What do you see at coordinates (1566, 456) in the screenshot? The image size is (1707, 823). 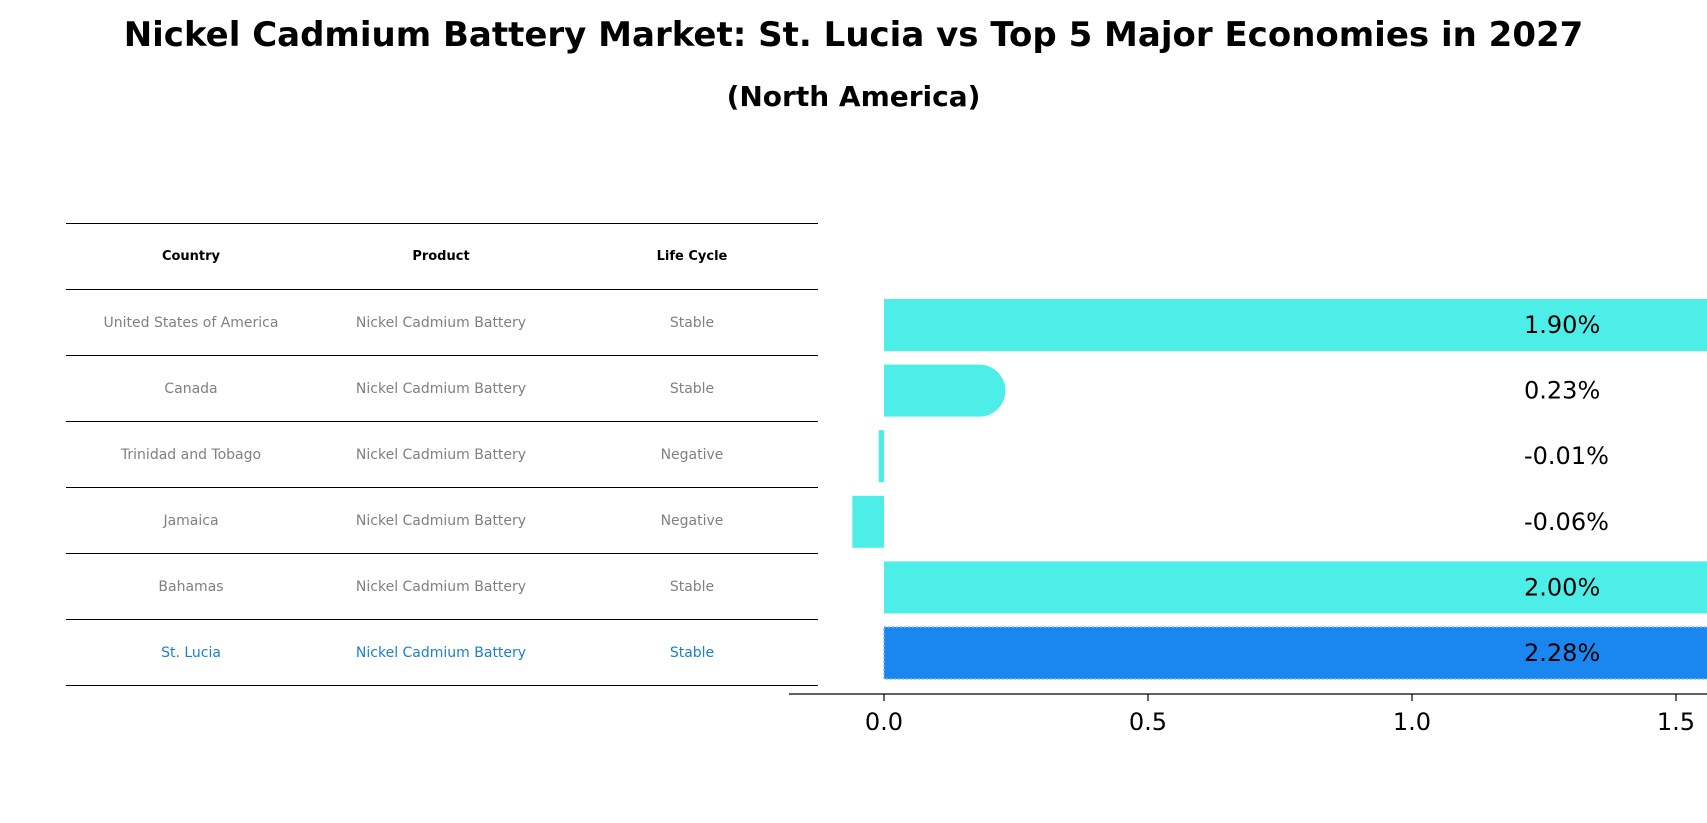 I see `value-label: -0.01%` at bounding box center [1566, 456].